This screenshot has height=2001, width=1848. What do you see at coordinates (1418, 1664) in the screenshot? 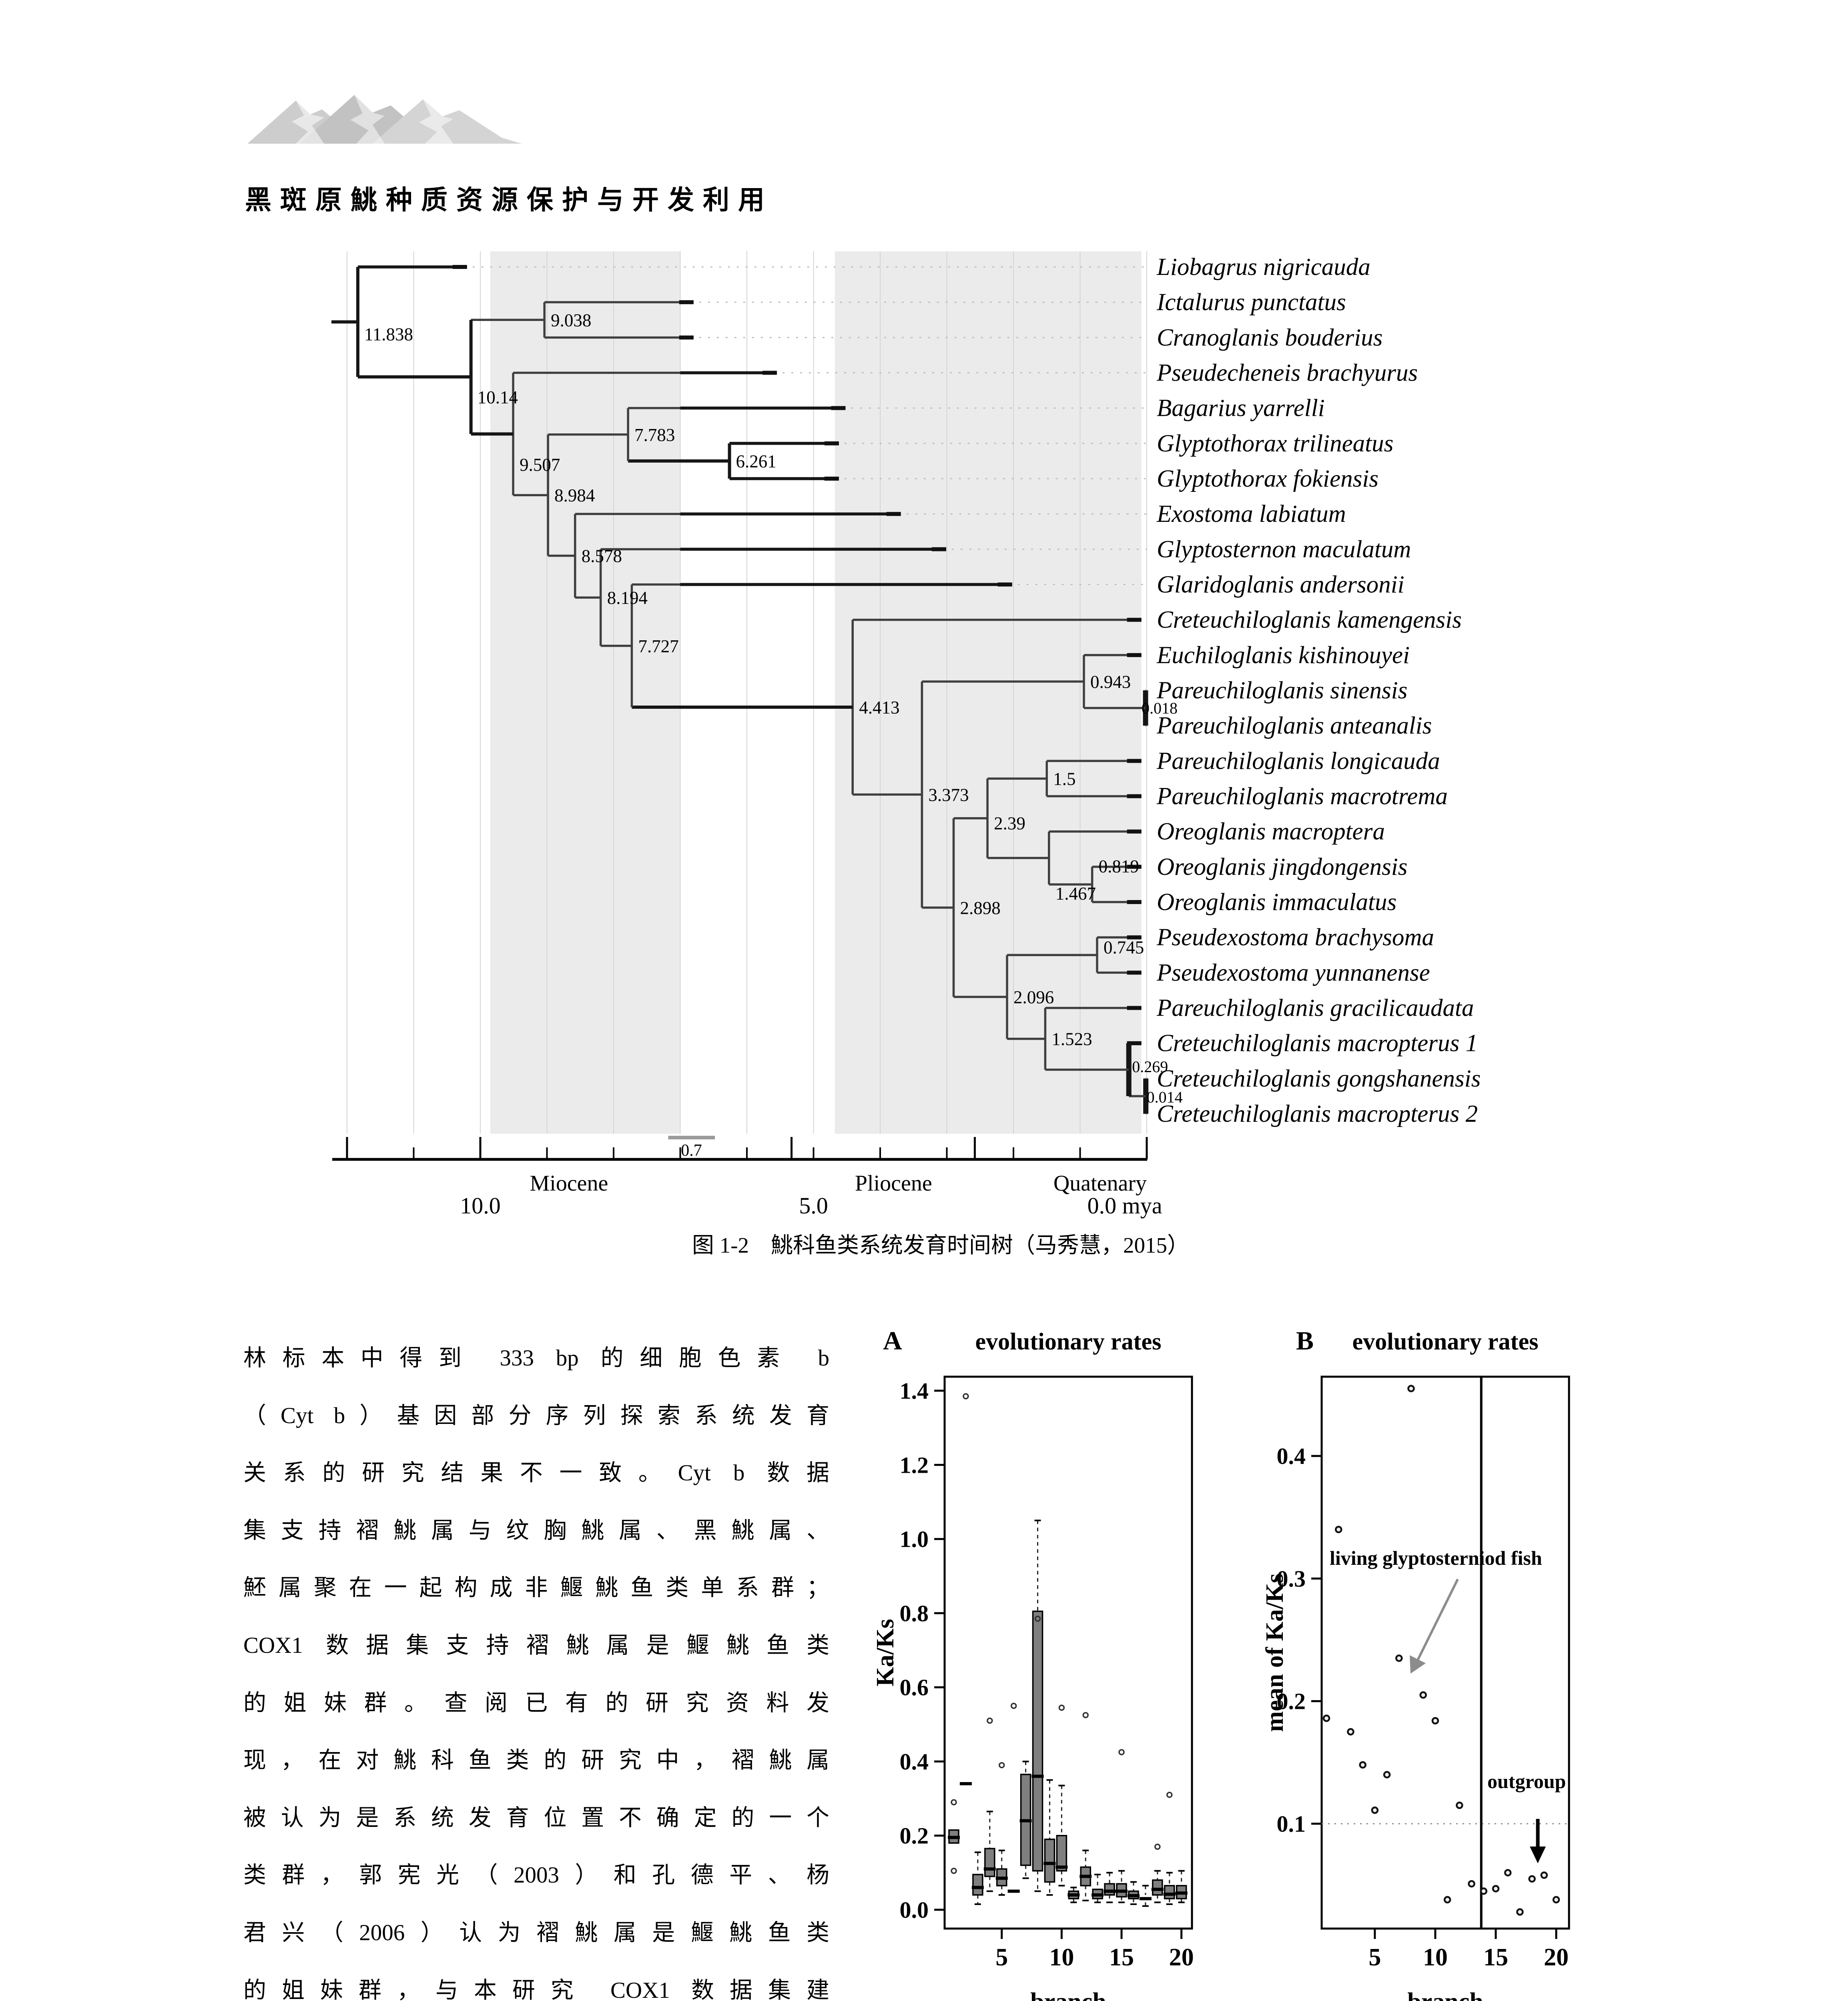
I see `gray-arrowhead-icon` at bounding box center [1418, 1664].